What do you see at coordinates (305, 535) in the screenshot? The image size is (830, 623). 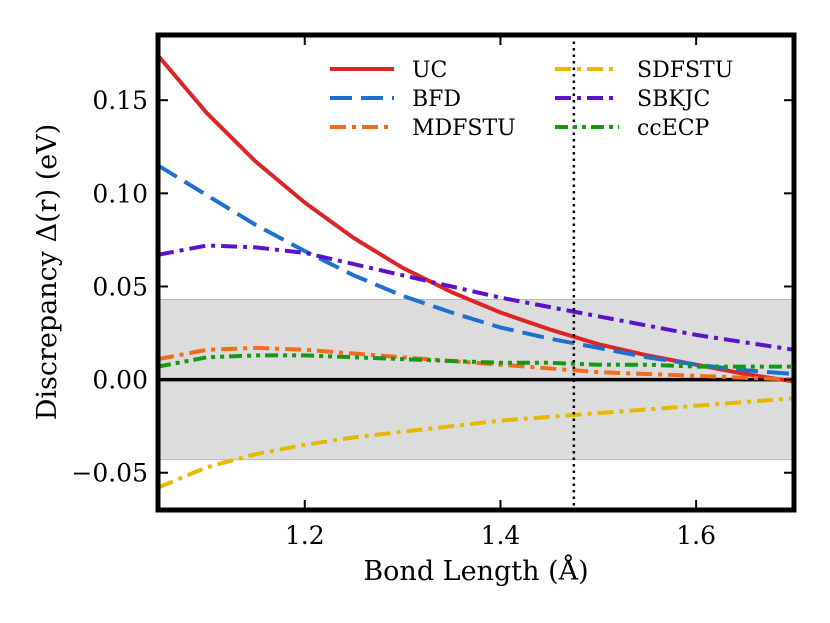 I see `x-tick-label: 1.2` at bounding box center [305, 535].